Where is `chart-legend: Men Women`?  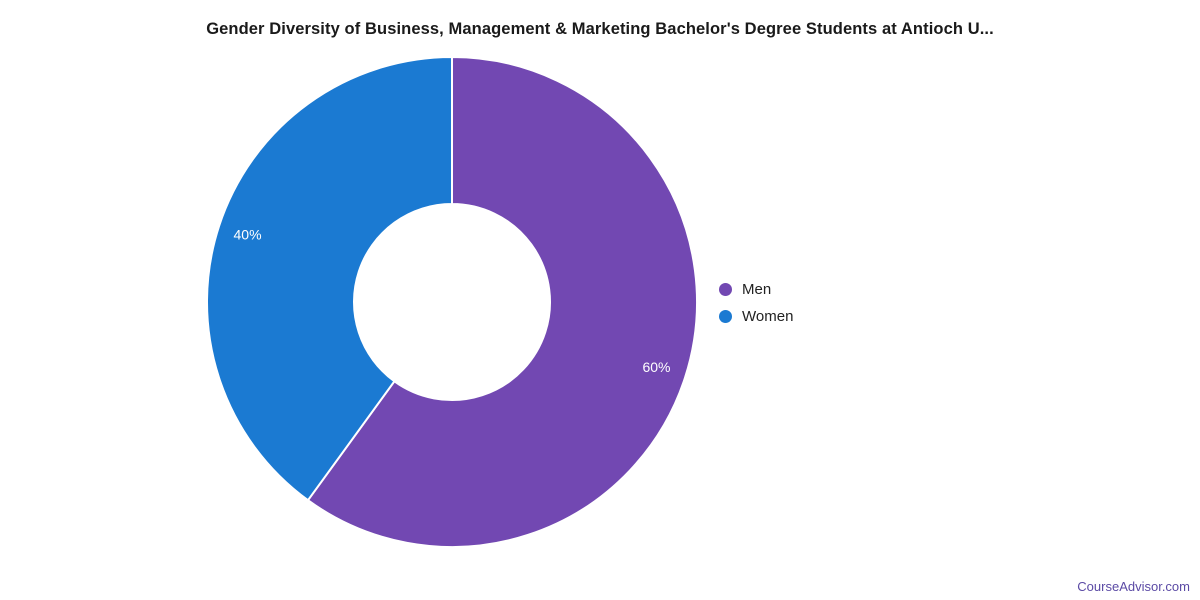
chart-legend: Men Women is located at coordinates (756, 303).